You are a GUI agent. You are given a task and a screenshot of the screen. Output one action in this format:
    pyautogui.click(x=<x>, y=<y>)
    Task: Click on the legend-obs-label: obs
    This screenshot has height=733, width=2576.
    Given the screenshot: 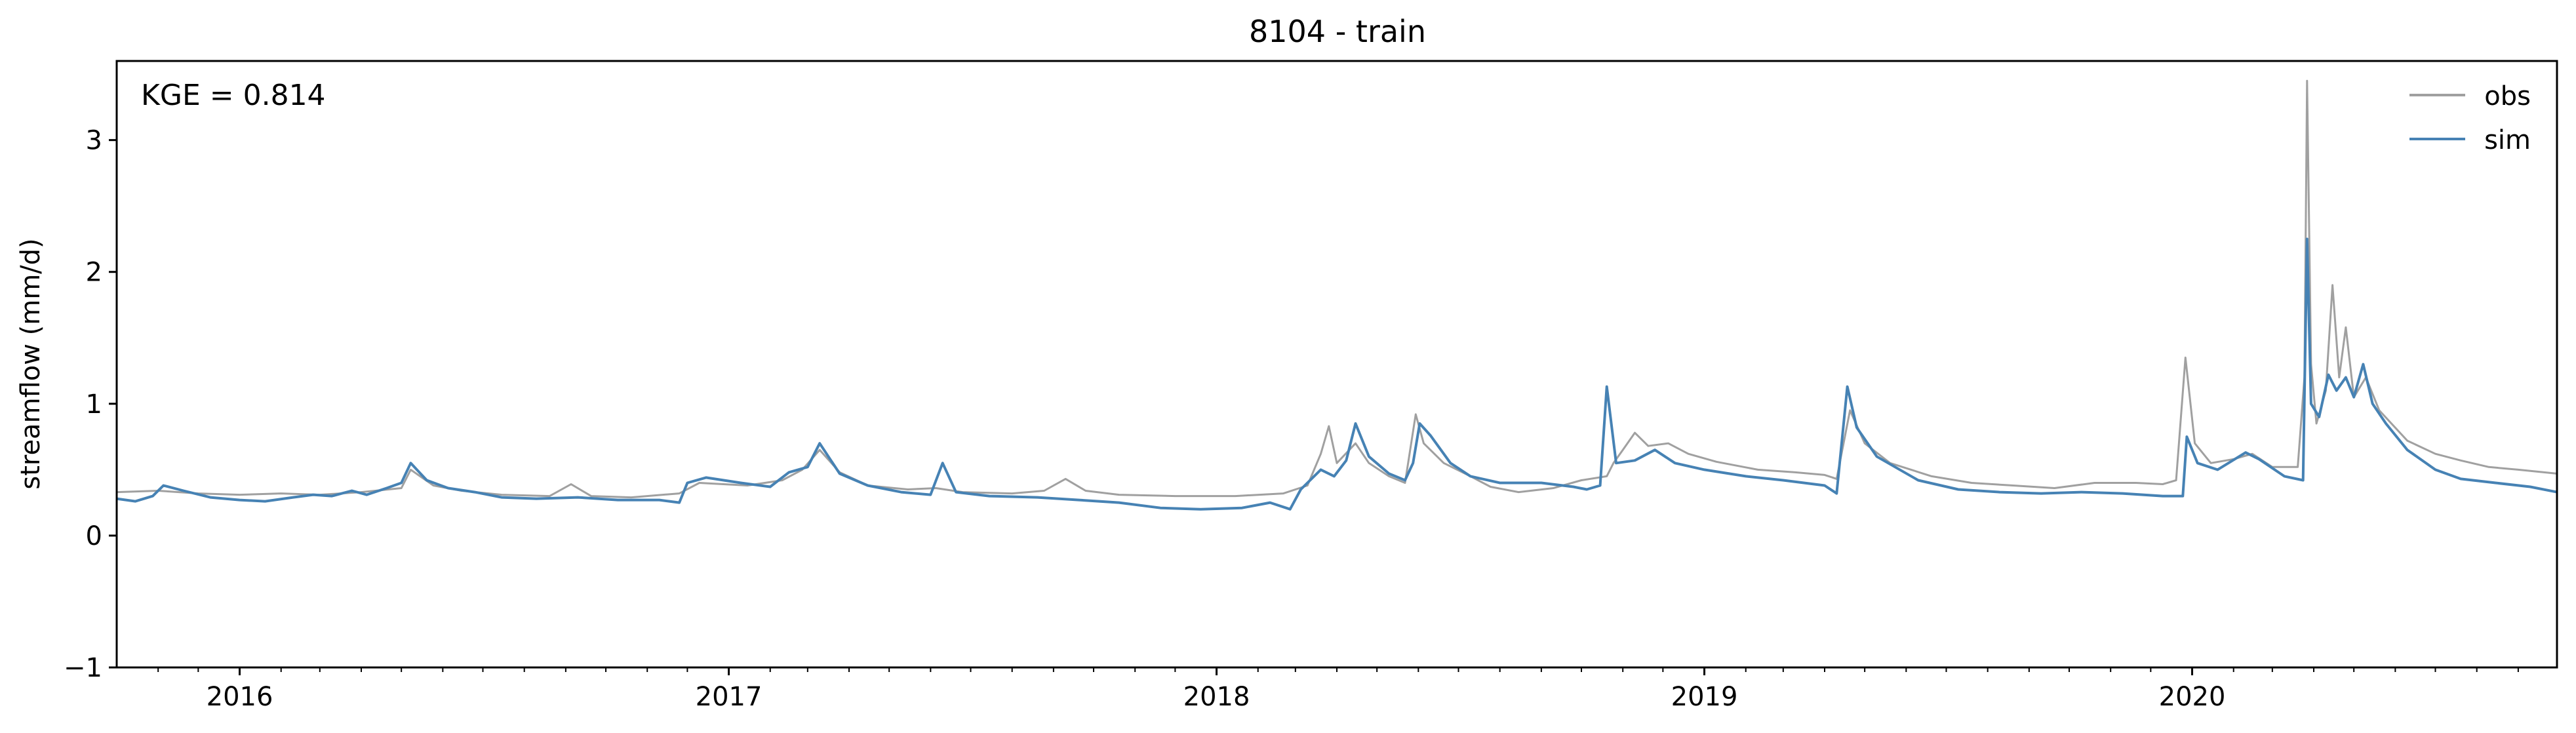 What is the action you would take?
    pyautogui.click(x=2507, y=96)
    